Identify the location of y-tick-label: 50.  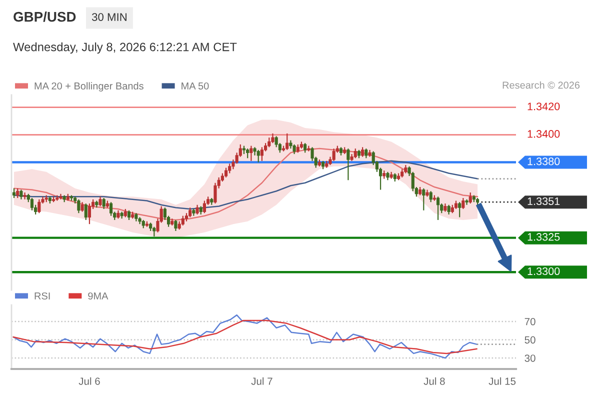
(530, 340).